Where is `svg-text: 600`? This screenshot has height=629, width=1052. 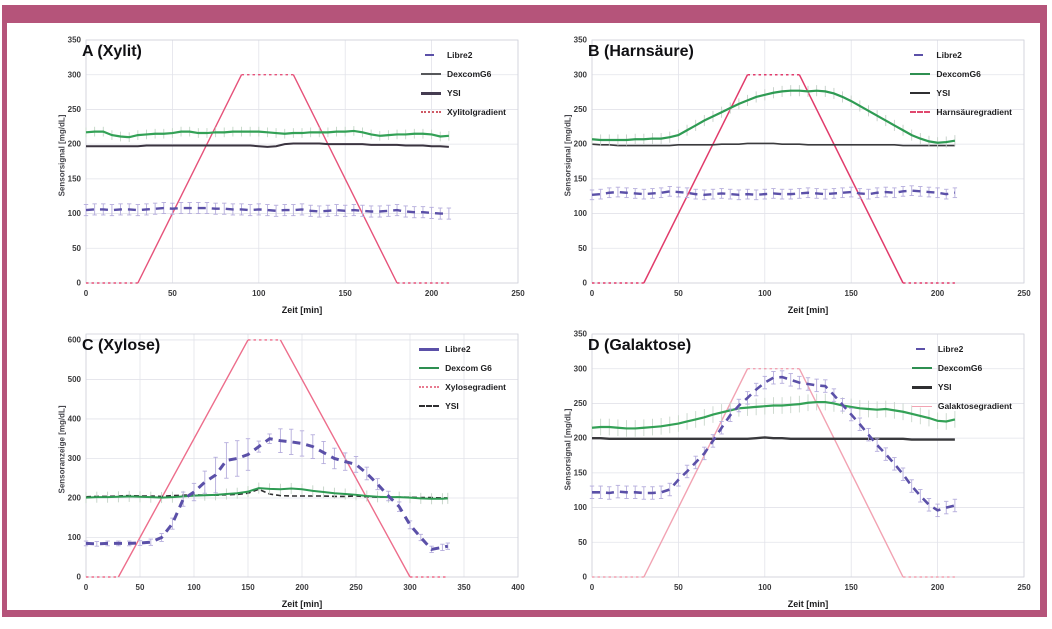 svg-text: 600 is located at coordinates (75, 340).